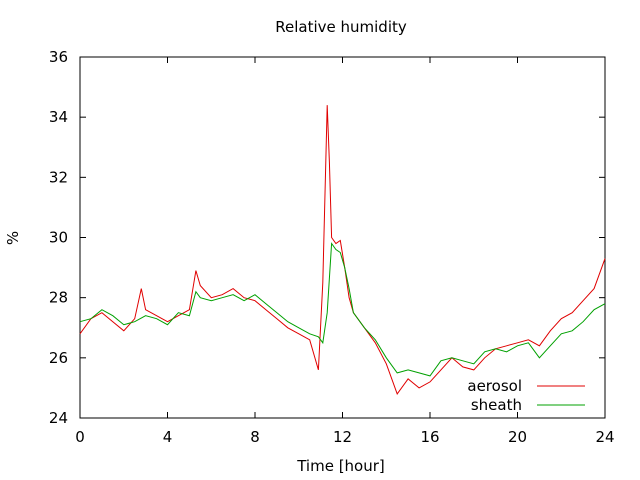 This screenshot has height=480, width=640. What do you see at coordinates (517, 437) in the screenshot?
I see `x-tick-label: 20` at bounding box center [517, 437].